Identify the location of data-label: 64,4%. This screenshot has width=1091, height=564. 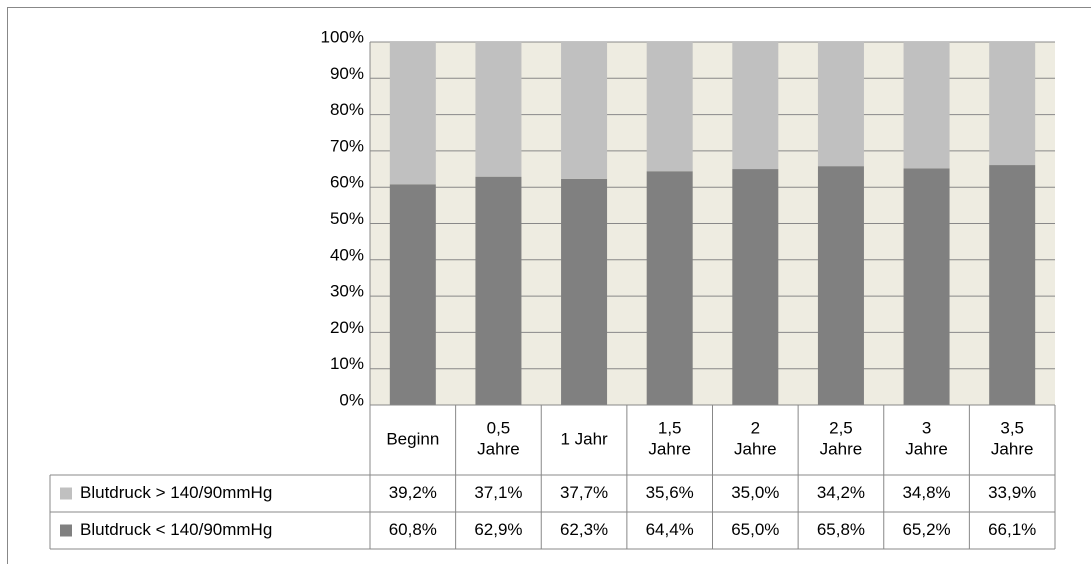
(670, 529).